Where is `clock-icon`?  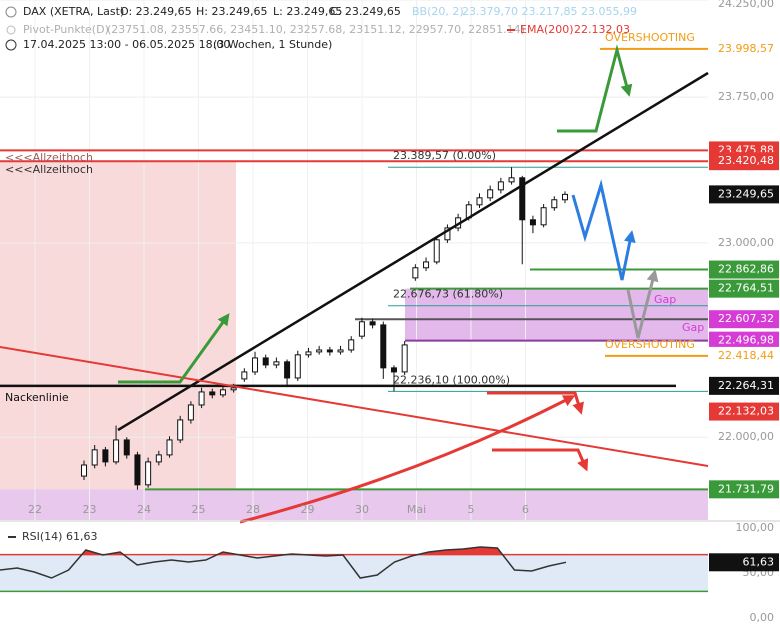
clock-icon is located at coordinates (11, 45).